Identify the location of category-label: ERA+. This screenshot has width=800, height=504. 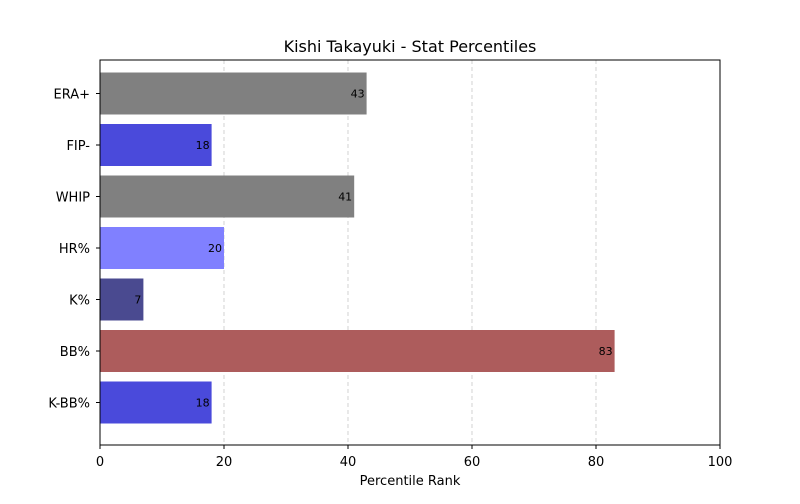
(71, 95).